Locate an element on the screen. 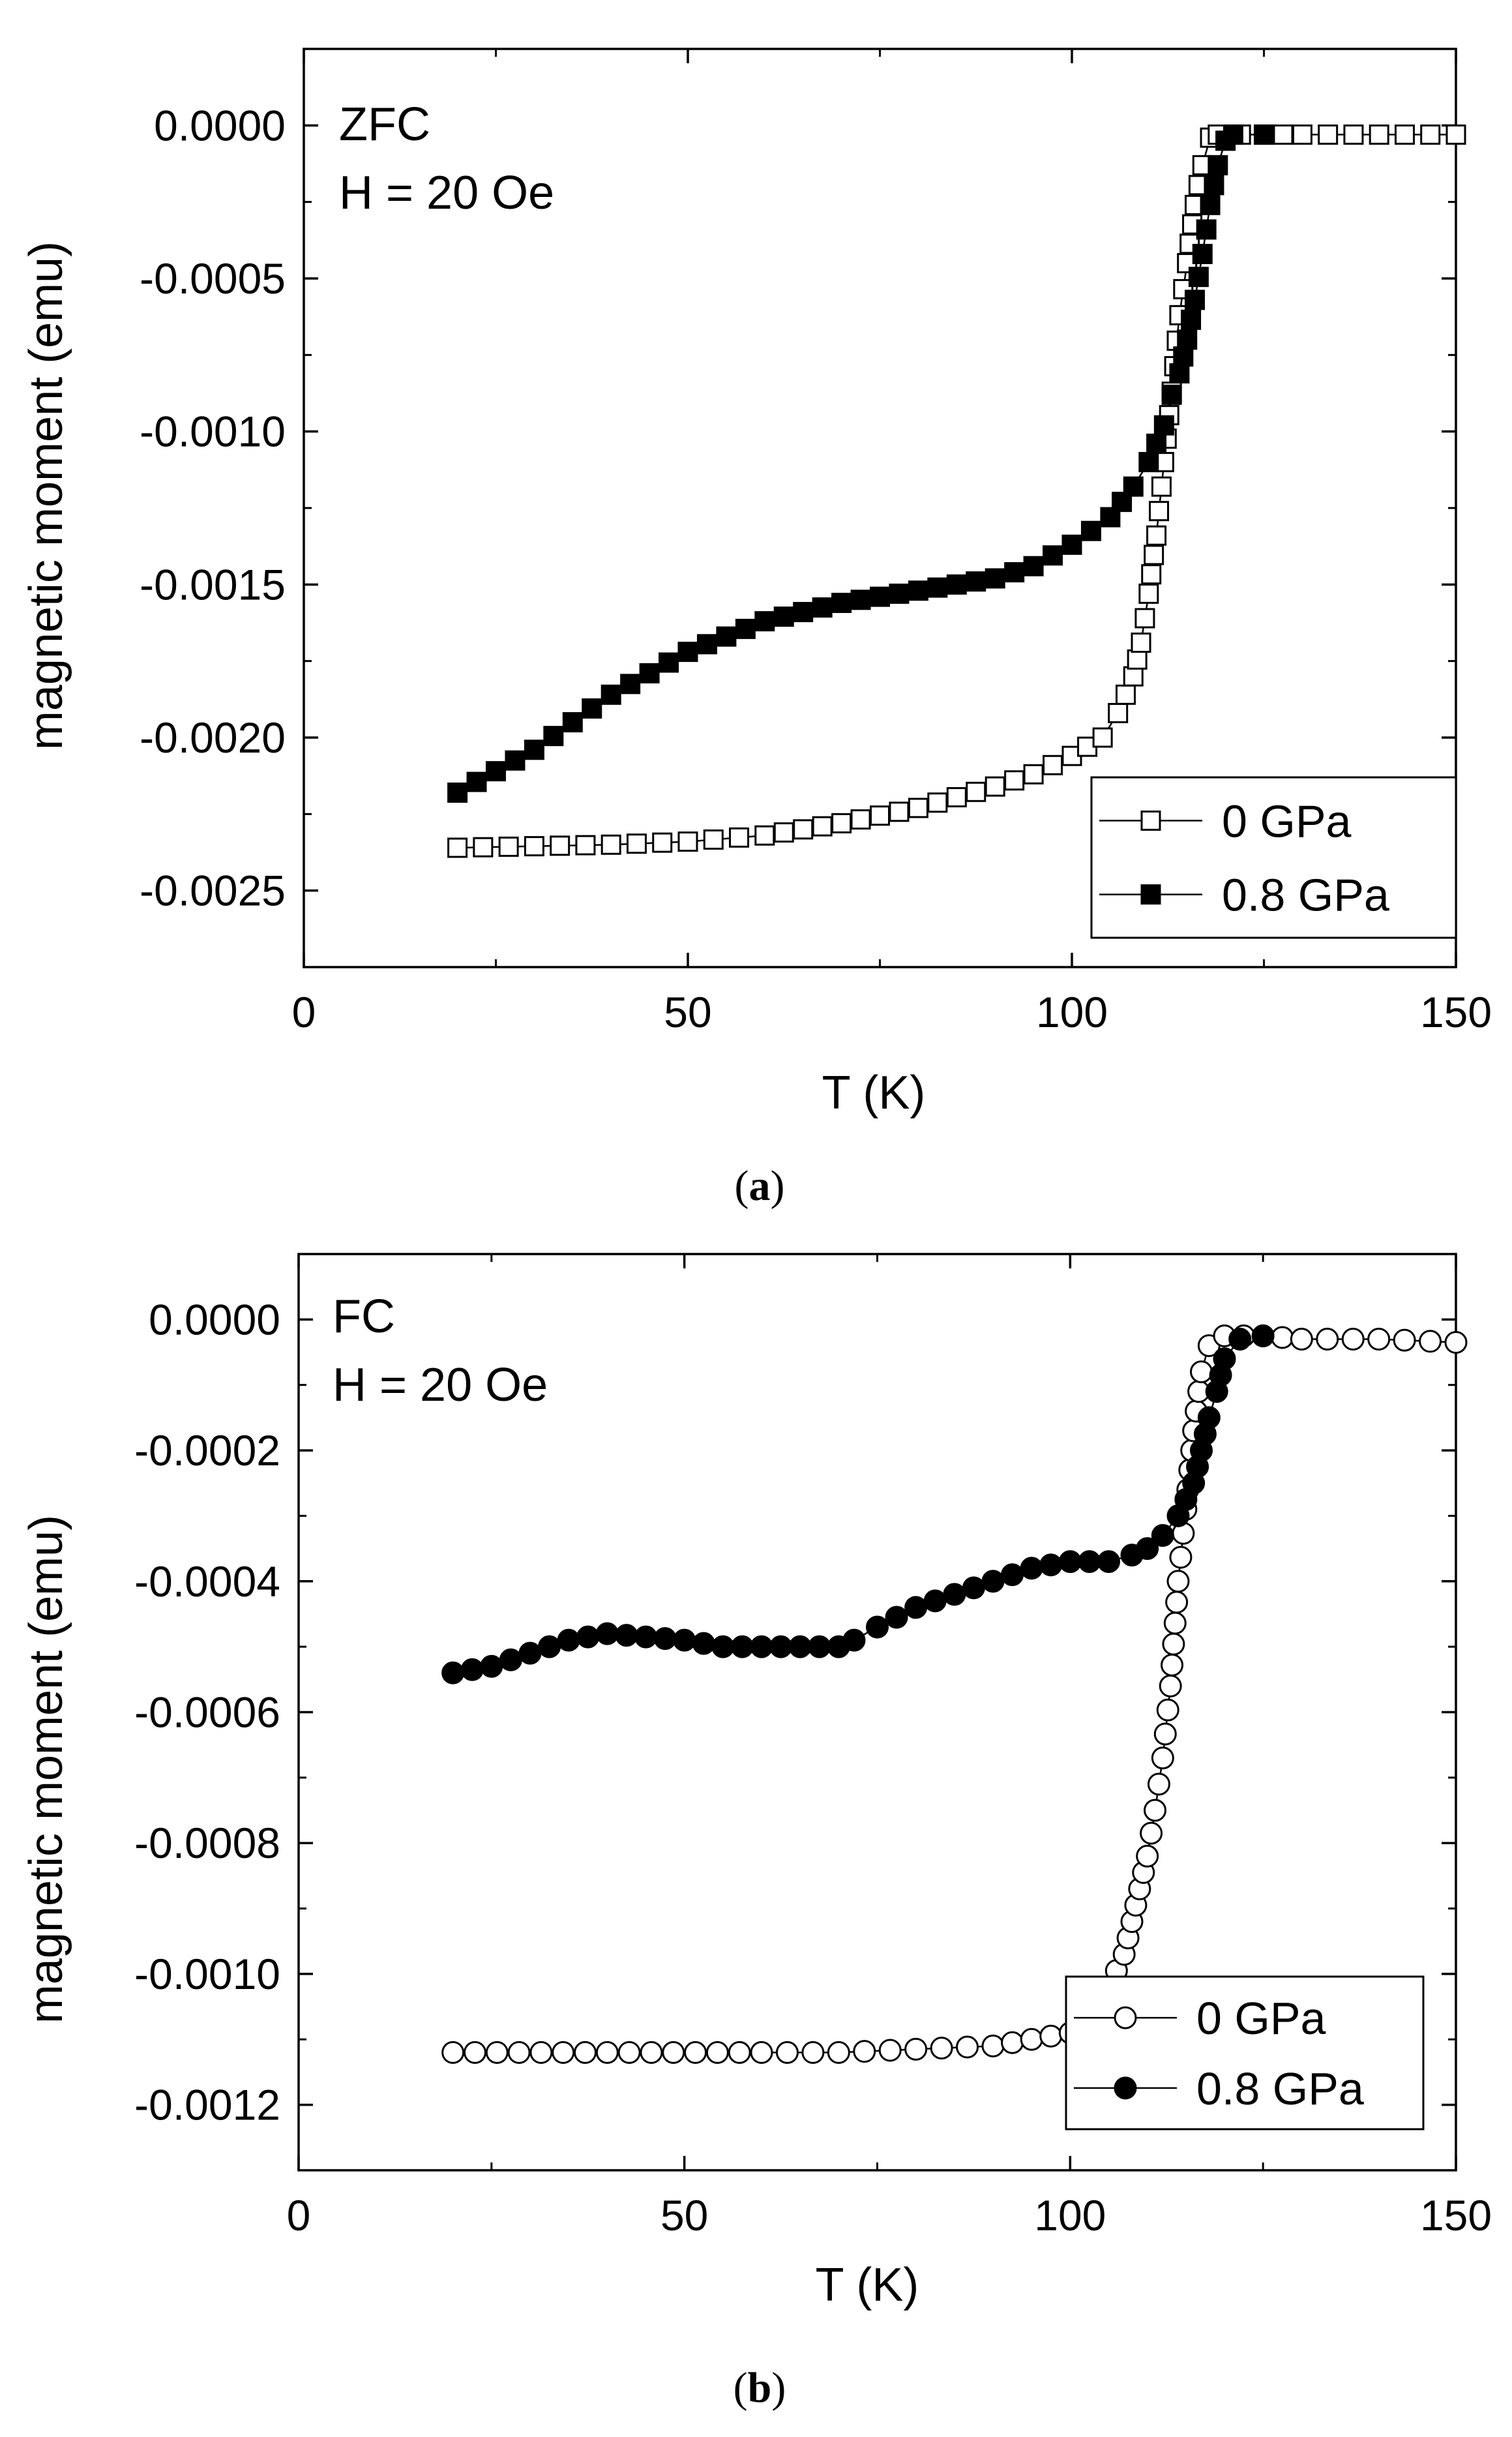  caption-open: ( is located at coordinates (741, 2388).